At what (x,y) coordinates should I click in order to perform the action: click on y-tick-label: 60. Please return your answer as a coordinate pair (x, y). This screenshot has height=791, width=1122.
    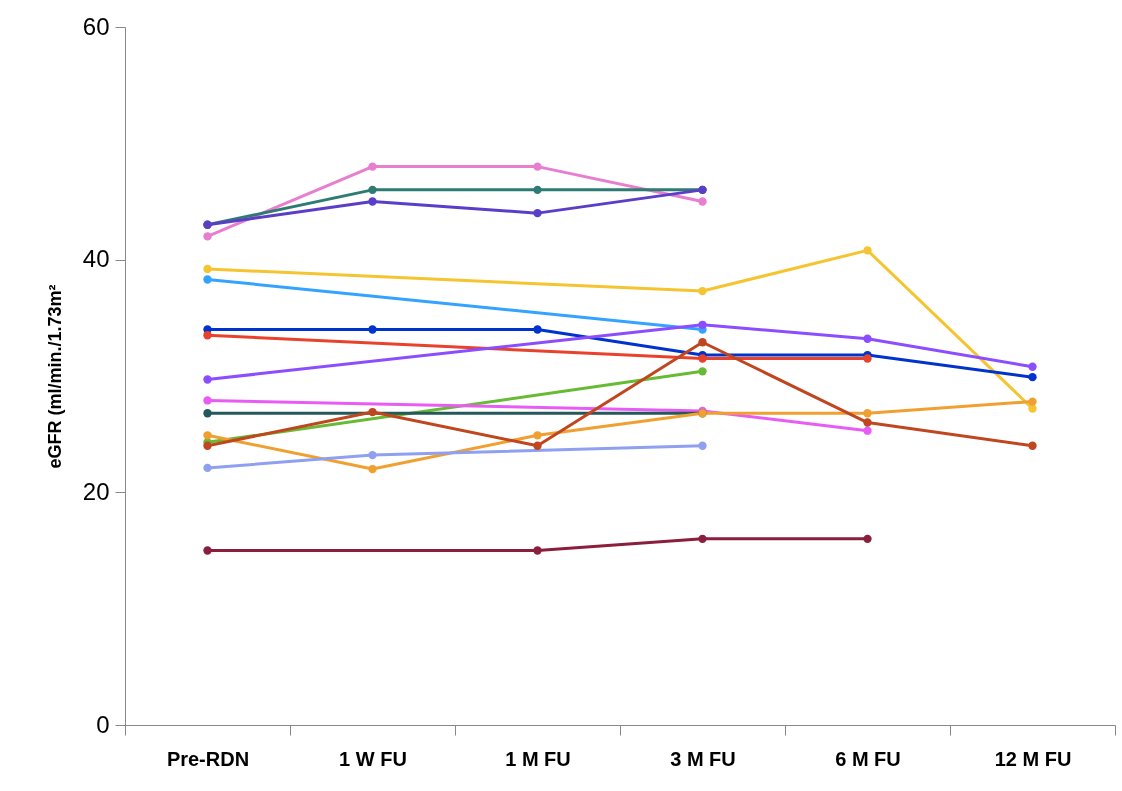
    Looking at the image, I should click on (96, 26).